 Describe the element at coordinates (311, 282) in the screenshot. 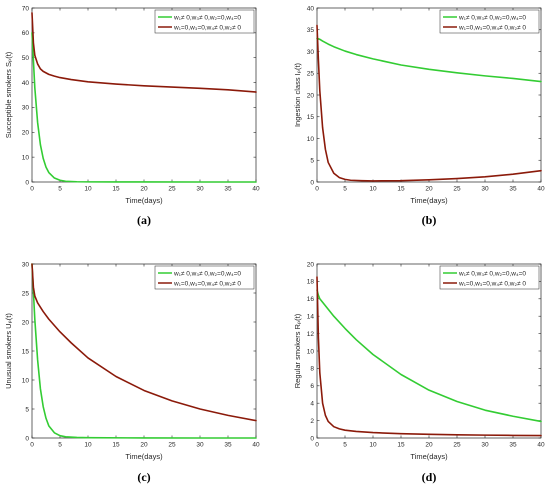

I see `y-tick-label: 18` at that location.